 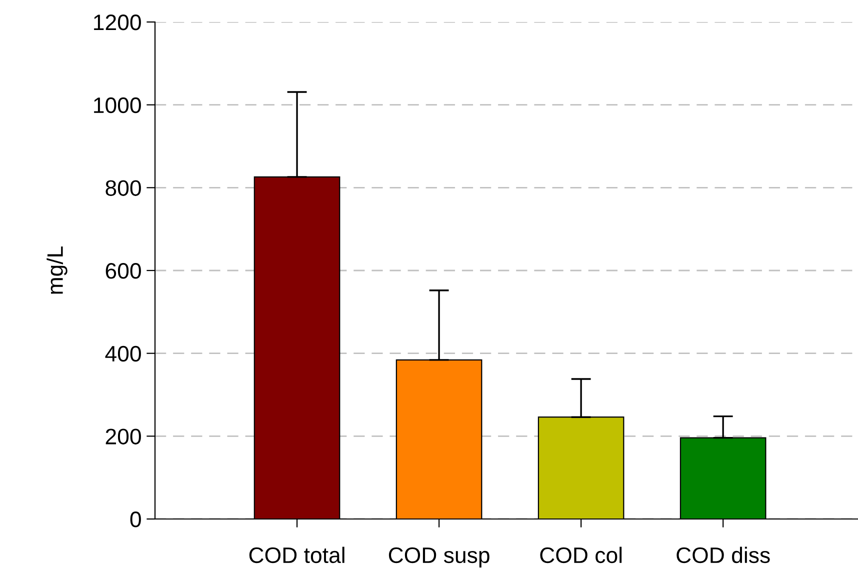 What do you see at coordinates (439, 557) in the screenshot?
I see `x-tick-label: COD susp` at bounding box center [439, 557].